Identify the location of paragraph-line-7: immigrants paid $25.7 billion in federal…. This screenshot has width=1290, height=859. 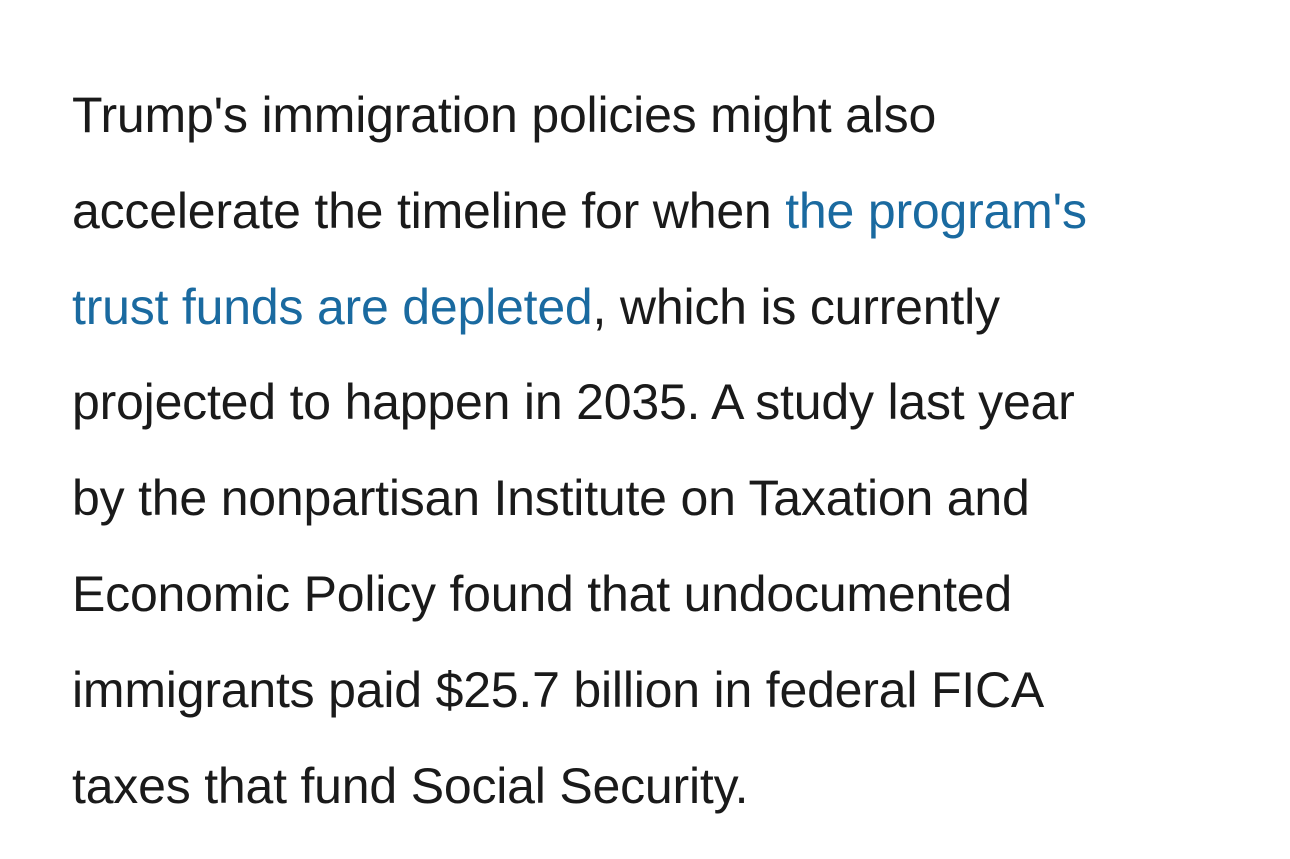
(558, 689).